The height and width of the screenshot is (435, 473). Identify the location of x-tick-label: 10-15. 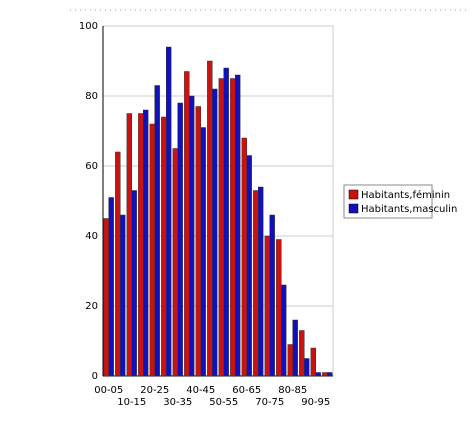
(131, 402).